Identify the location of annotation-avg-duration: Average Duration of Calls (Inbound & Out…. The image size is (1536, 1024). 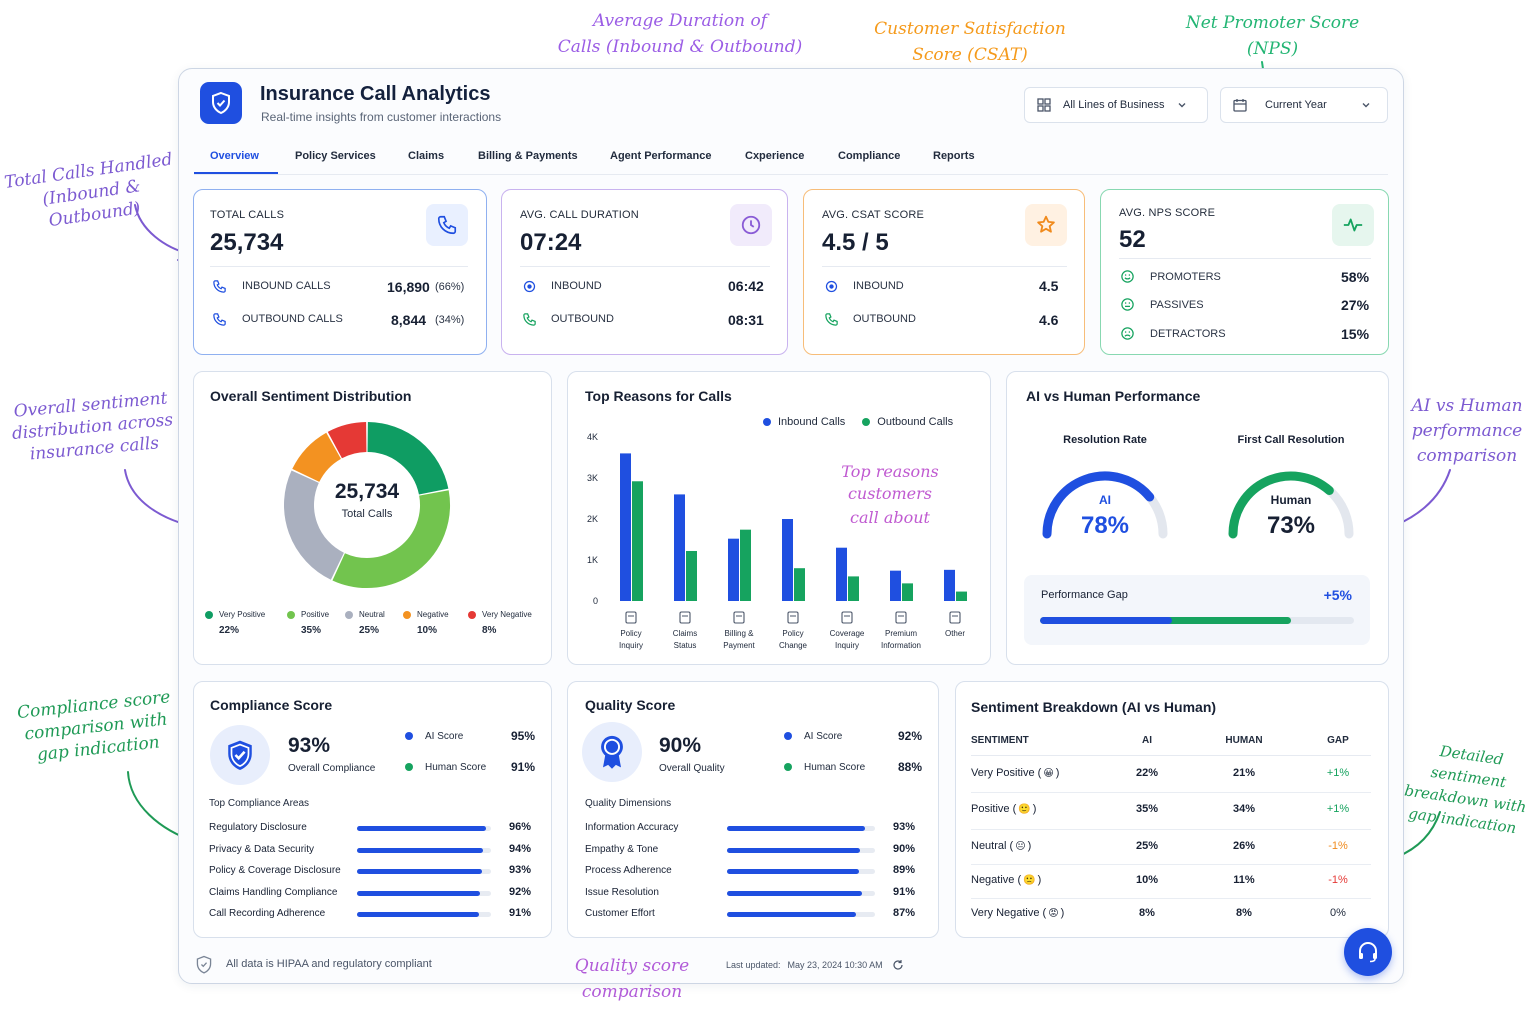
(680, 34).